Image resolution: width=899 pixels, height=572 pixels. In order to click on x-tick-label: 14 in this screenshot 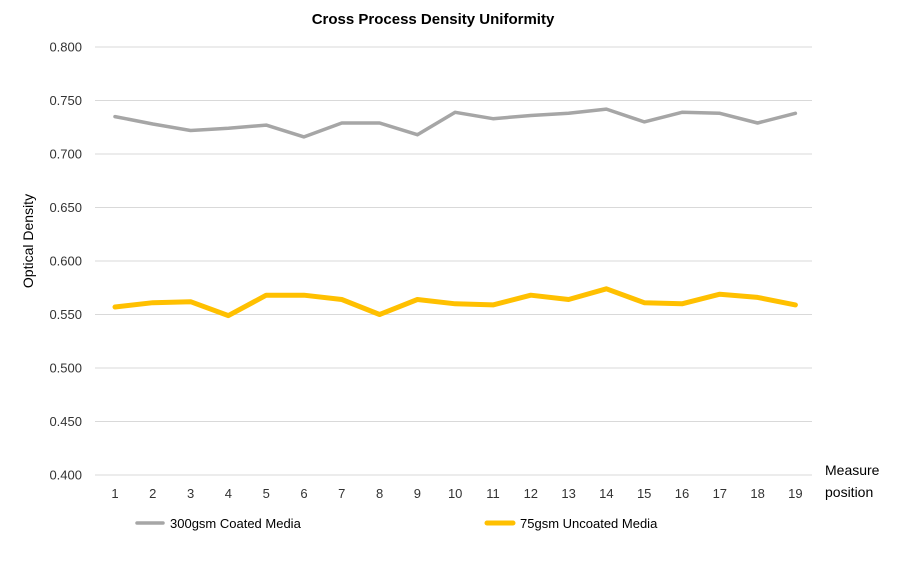, I will do `click(606, 493)`.